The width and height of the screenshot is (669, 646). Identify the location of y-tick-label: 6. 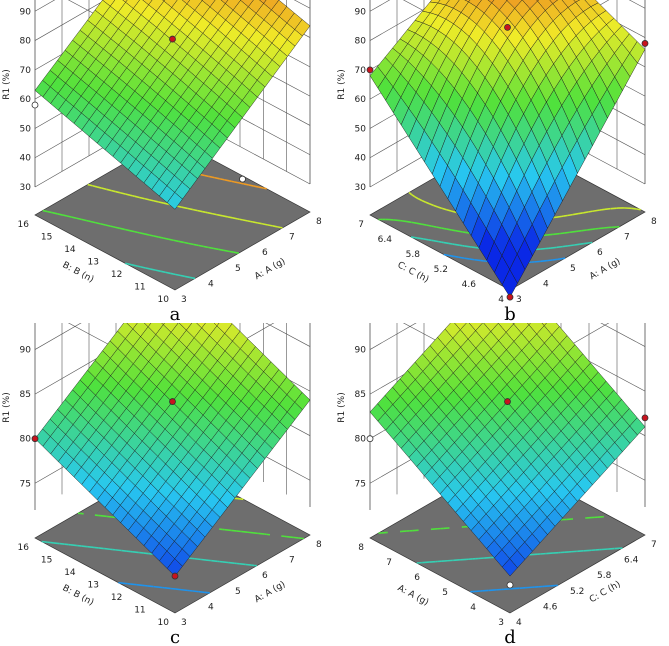
(417, 578).